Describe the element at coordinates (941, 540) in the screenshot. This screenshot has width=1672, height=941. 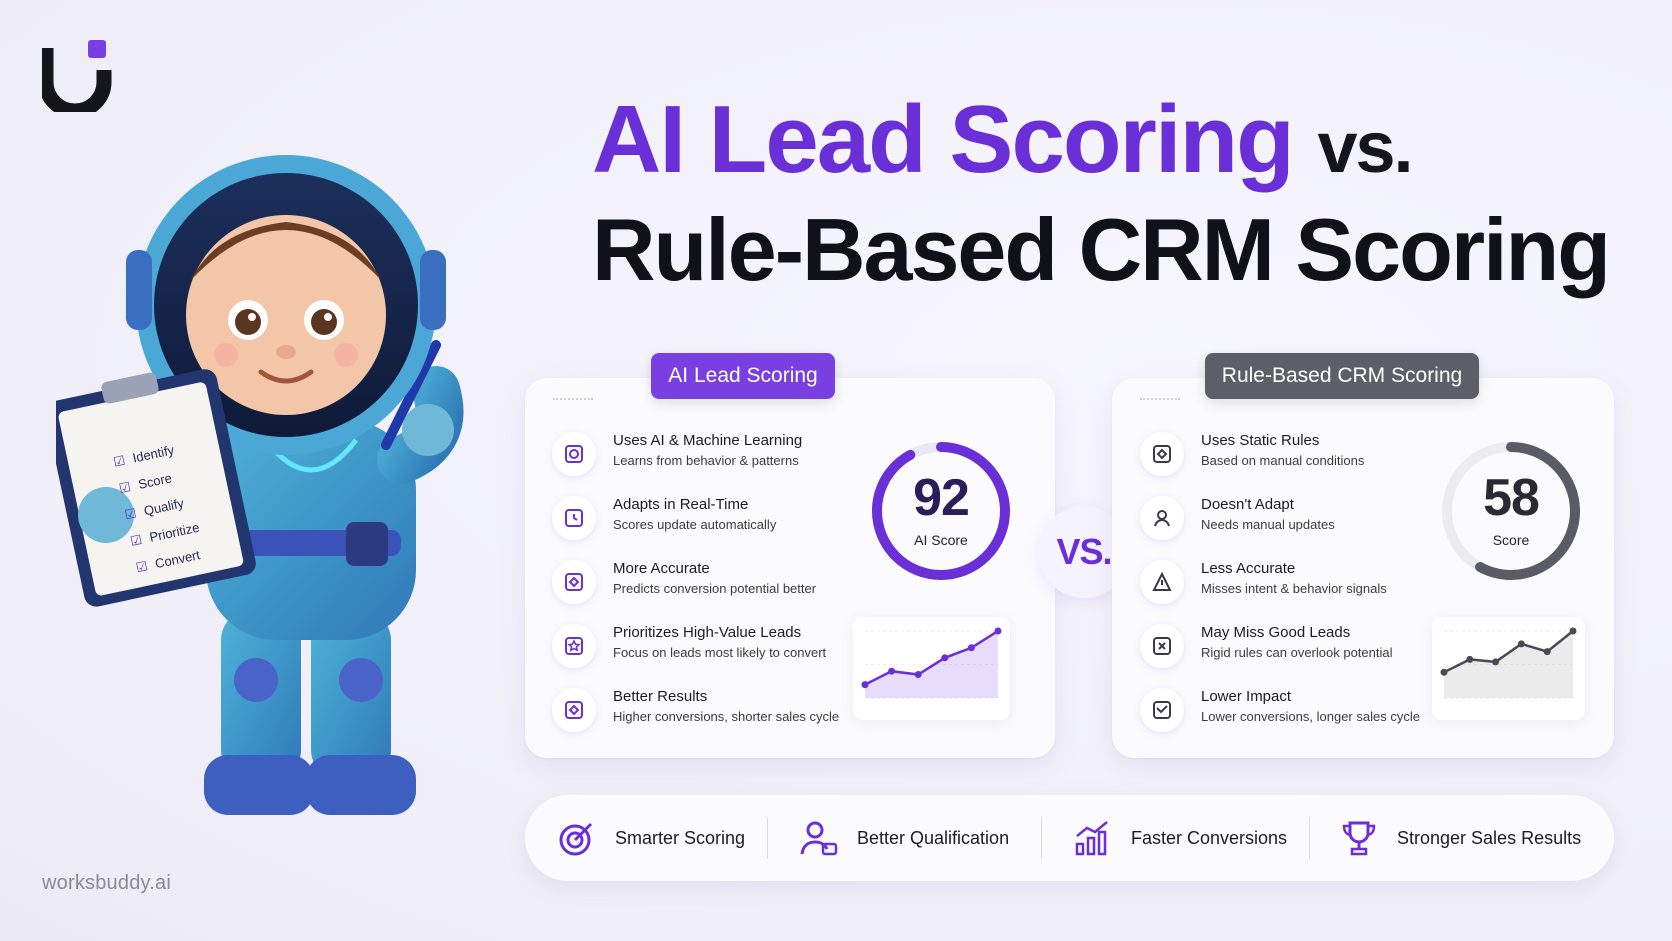
I see `ai-score-label: AI Score` at that location.